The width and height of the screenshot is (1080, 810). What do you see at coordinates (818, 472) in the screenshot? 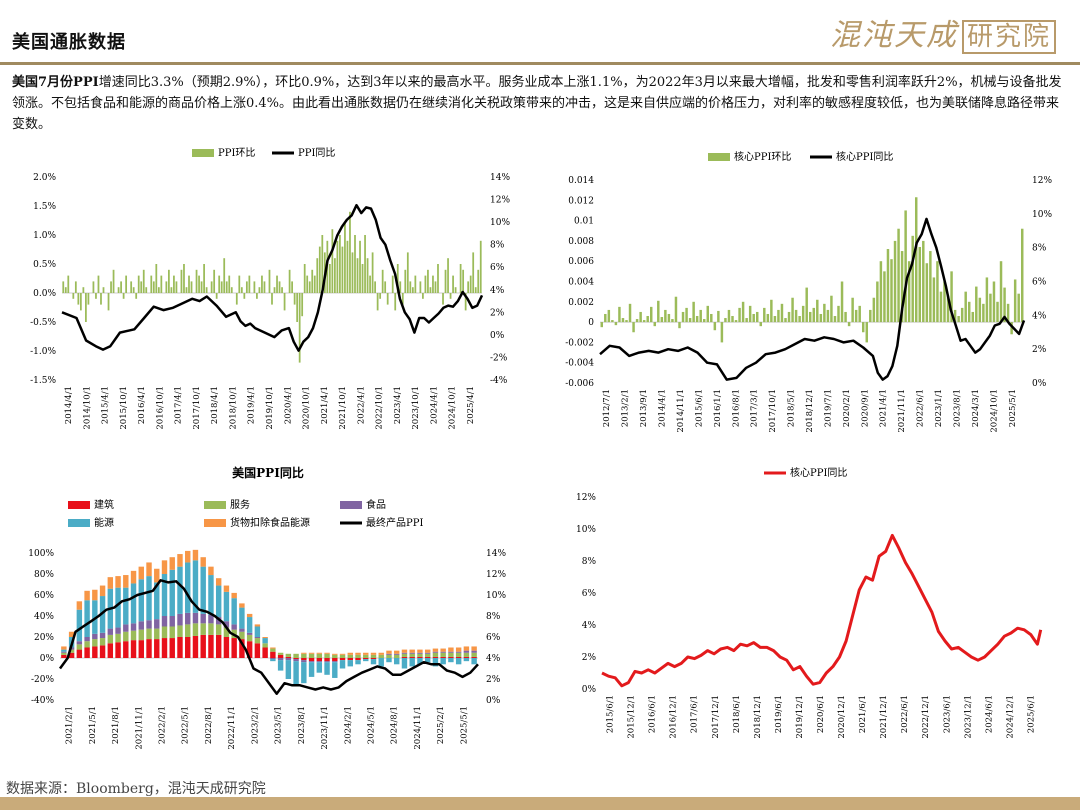
I see `legend-core-ppi-yoy-label: 核心PPI同比` at bounding box center [818, 472].